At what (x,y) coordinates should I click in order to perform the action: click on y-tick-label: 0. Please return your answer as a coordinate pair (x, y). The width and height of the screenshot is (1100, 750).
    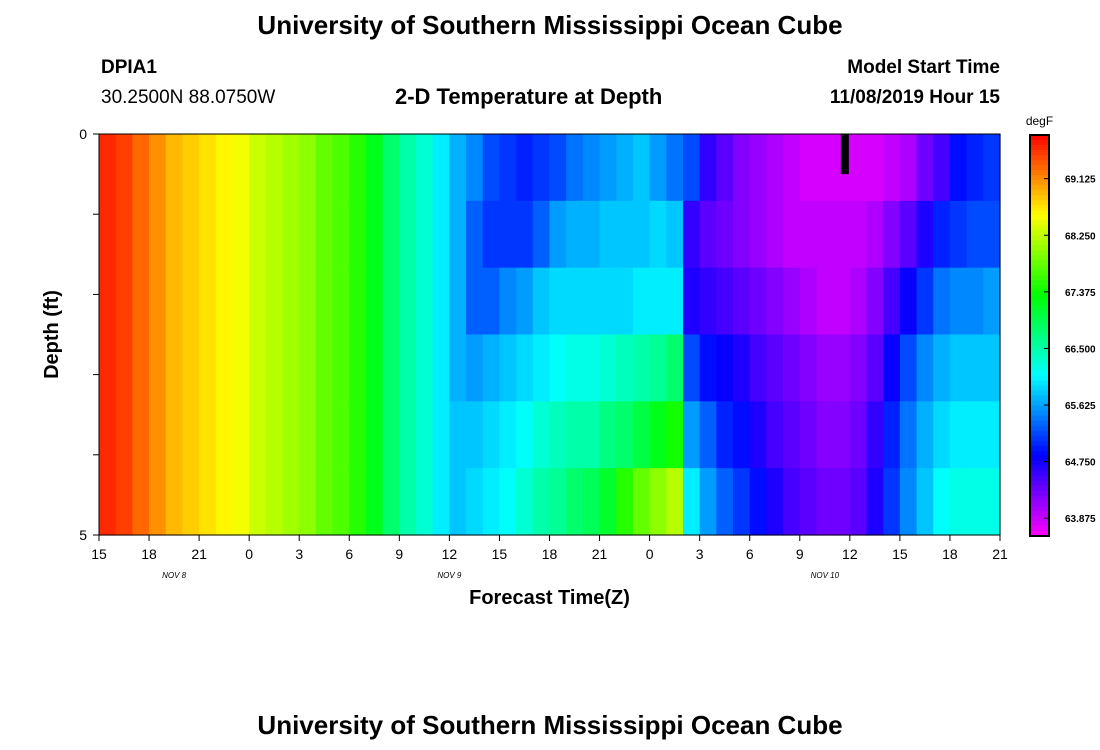
    Looking at the image, I should click on (83, 134).